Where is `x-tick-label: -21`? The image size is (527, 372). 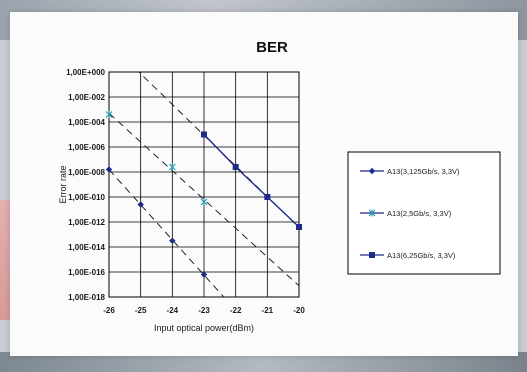 x-tick-label: -21 is located at coordinates (268, 310).